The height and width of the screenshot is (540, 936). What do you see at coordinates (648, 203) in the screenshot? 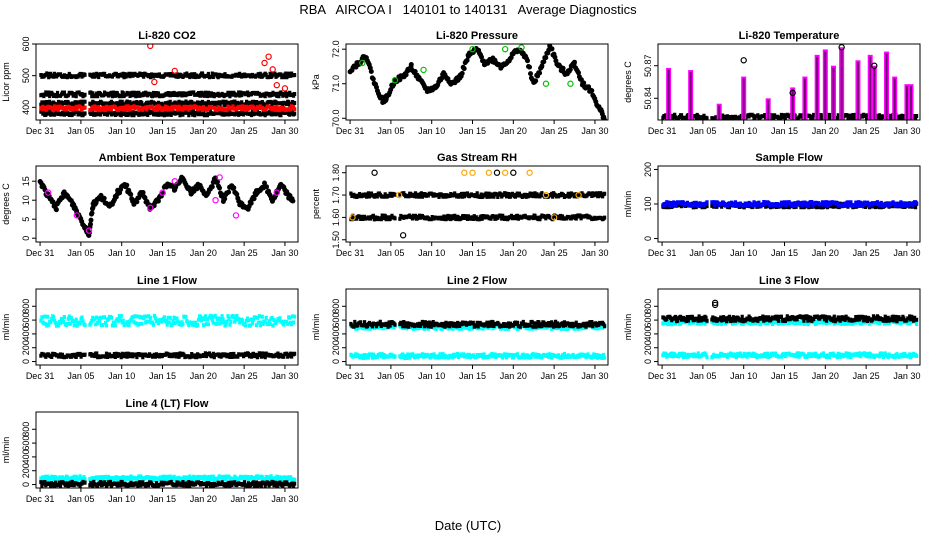
I see `y-tick-label: 100` at bounding box center [648, 203].